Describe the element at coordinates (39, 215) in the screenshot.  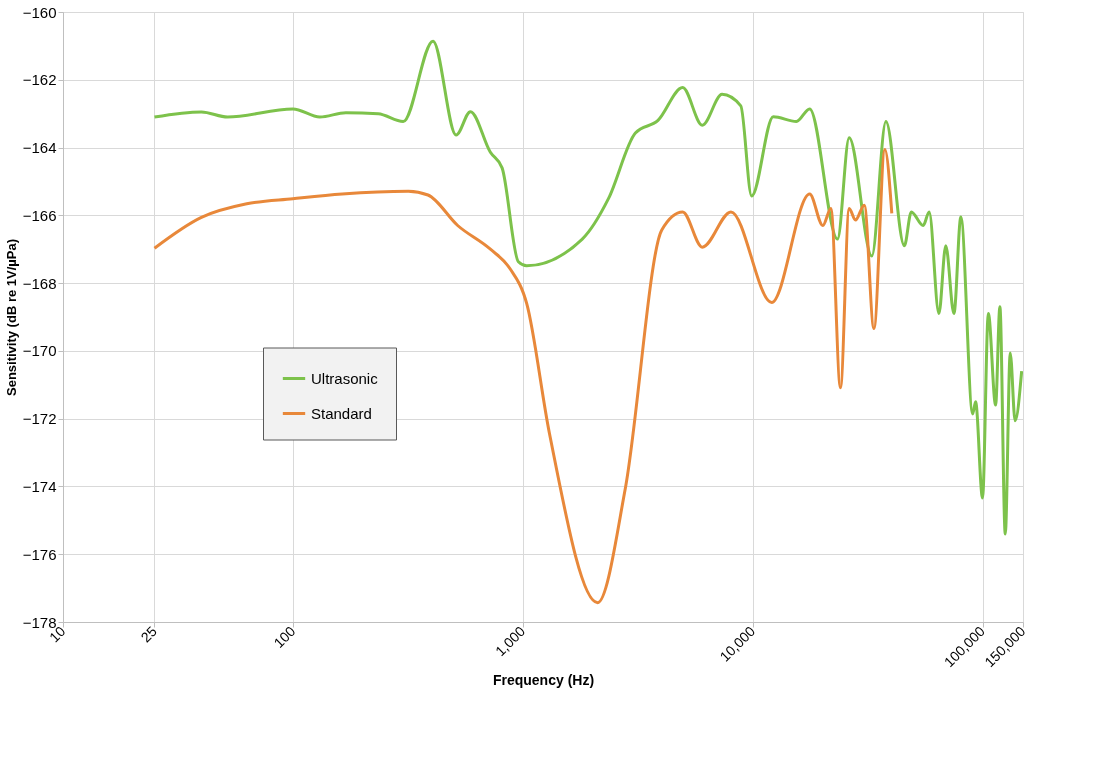
I see `y-tick-label: −166` at that location.